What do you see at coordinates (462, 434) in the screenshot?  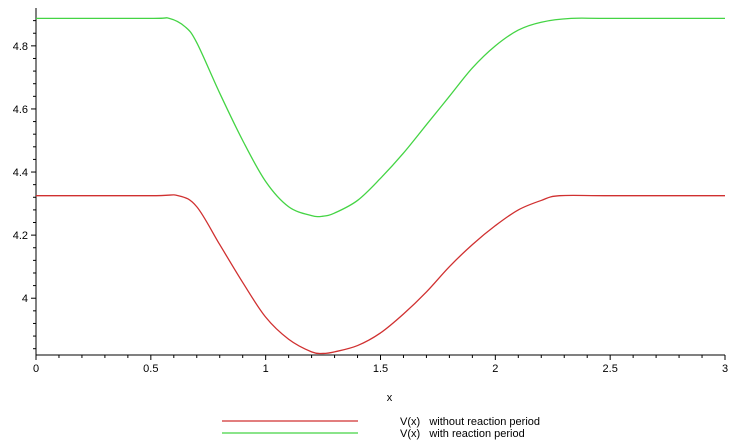 I see `legend-label: V(x) with reaction period` at bounding box center [462, 434].